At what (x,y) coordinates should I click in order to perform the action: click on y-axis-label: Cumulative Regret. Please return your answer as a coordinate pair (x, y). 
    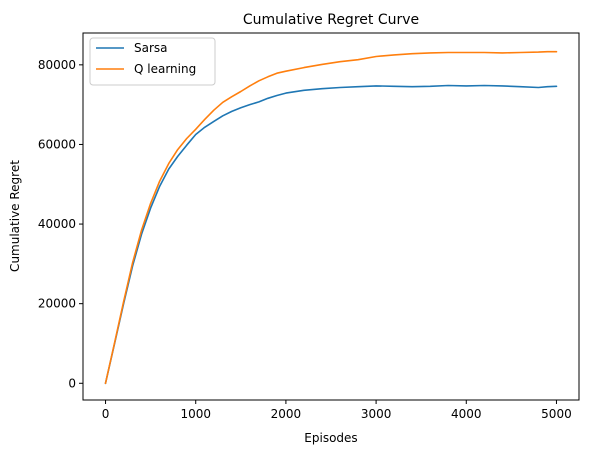
    Looking at the image, I should click on (15, 216).